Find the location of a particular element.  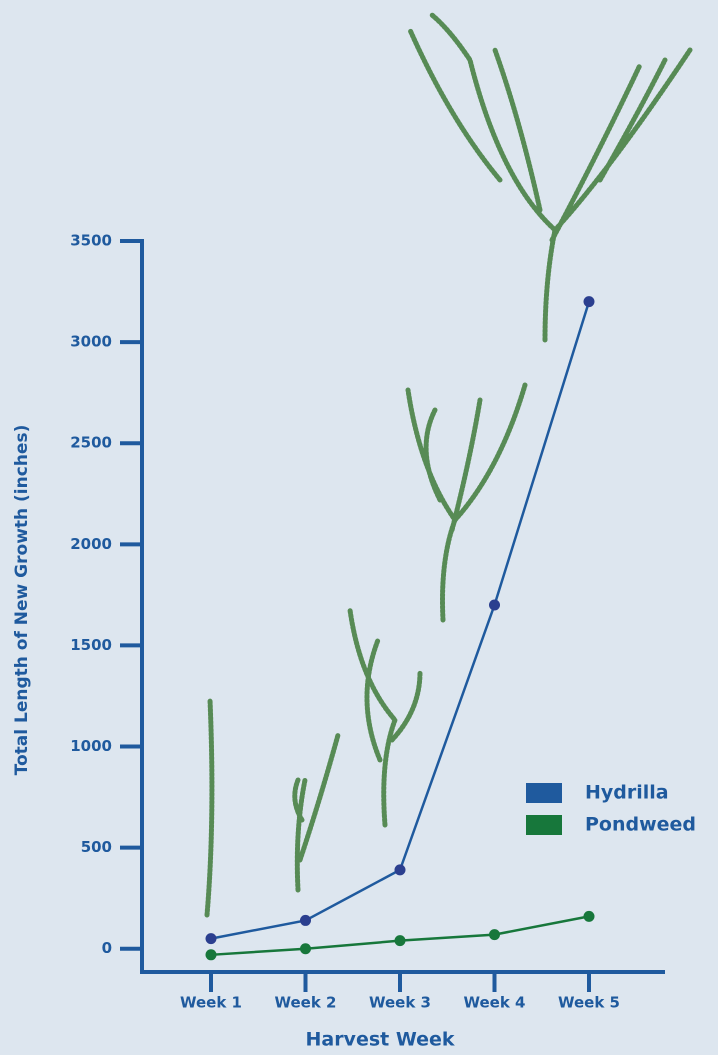

x-tick-label: Week 2 is located at coordinates (306, 1003).